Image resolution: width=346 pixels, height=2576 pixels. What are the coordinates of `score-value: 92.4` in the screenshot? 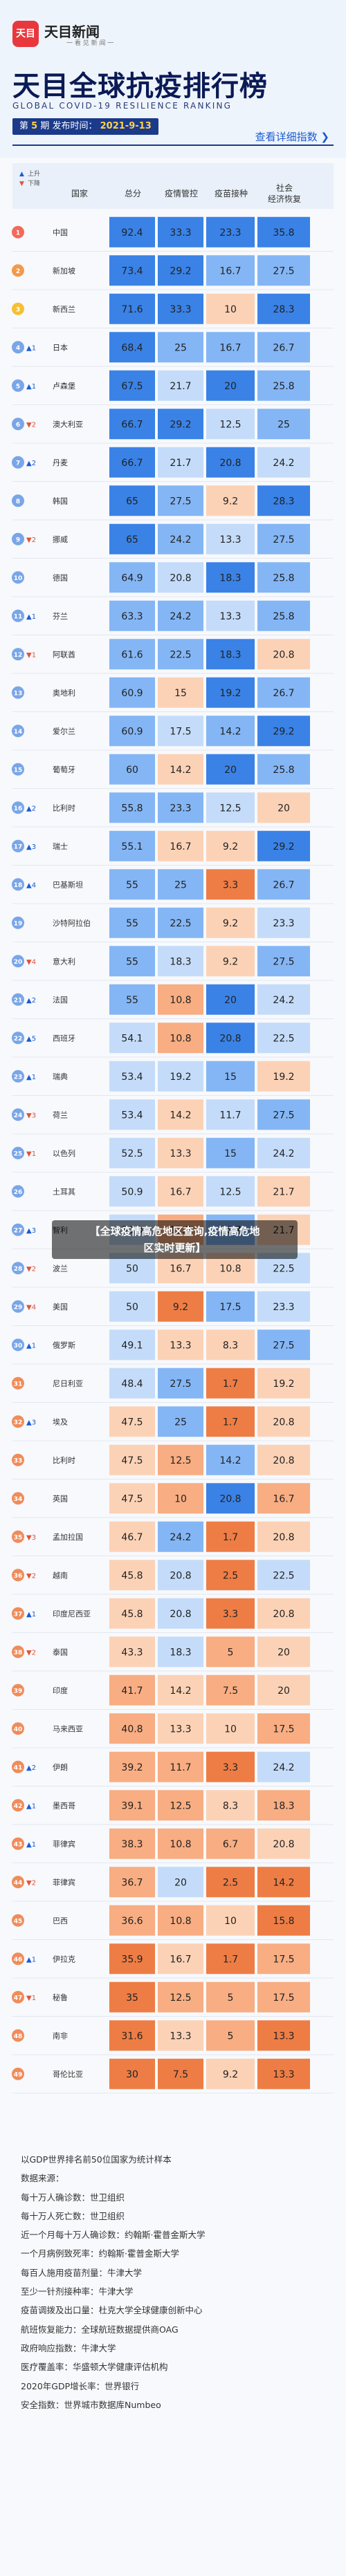 It's located at (132, 233).